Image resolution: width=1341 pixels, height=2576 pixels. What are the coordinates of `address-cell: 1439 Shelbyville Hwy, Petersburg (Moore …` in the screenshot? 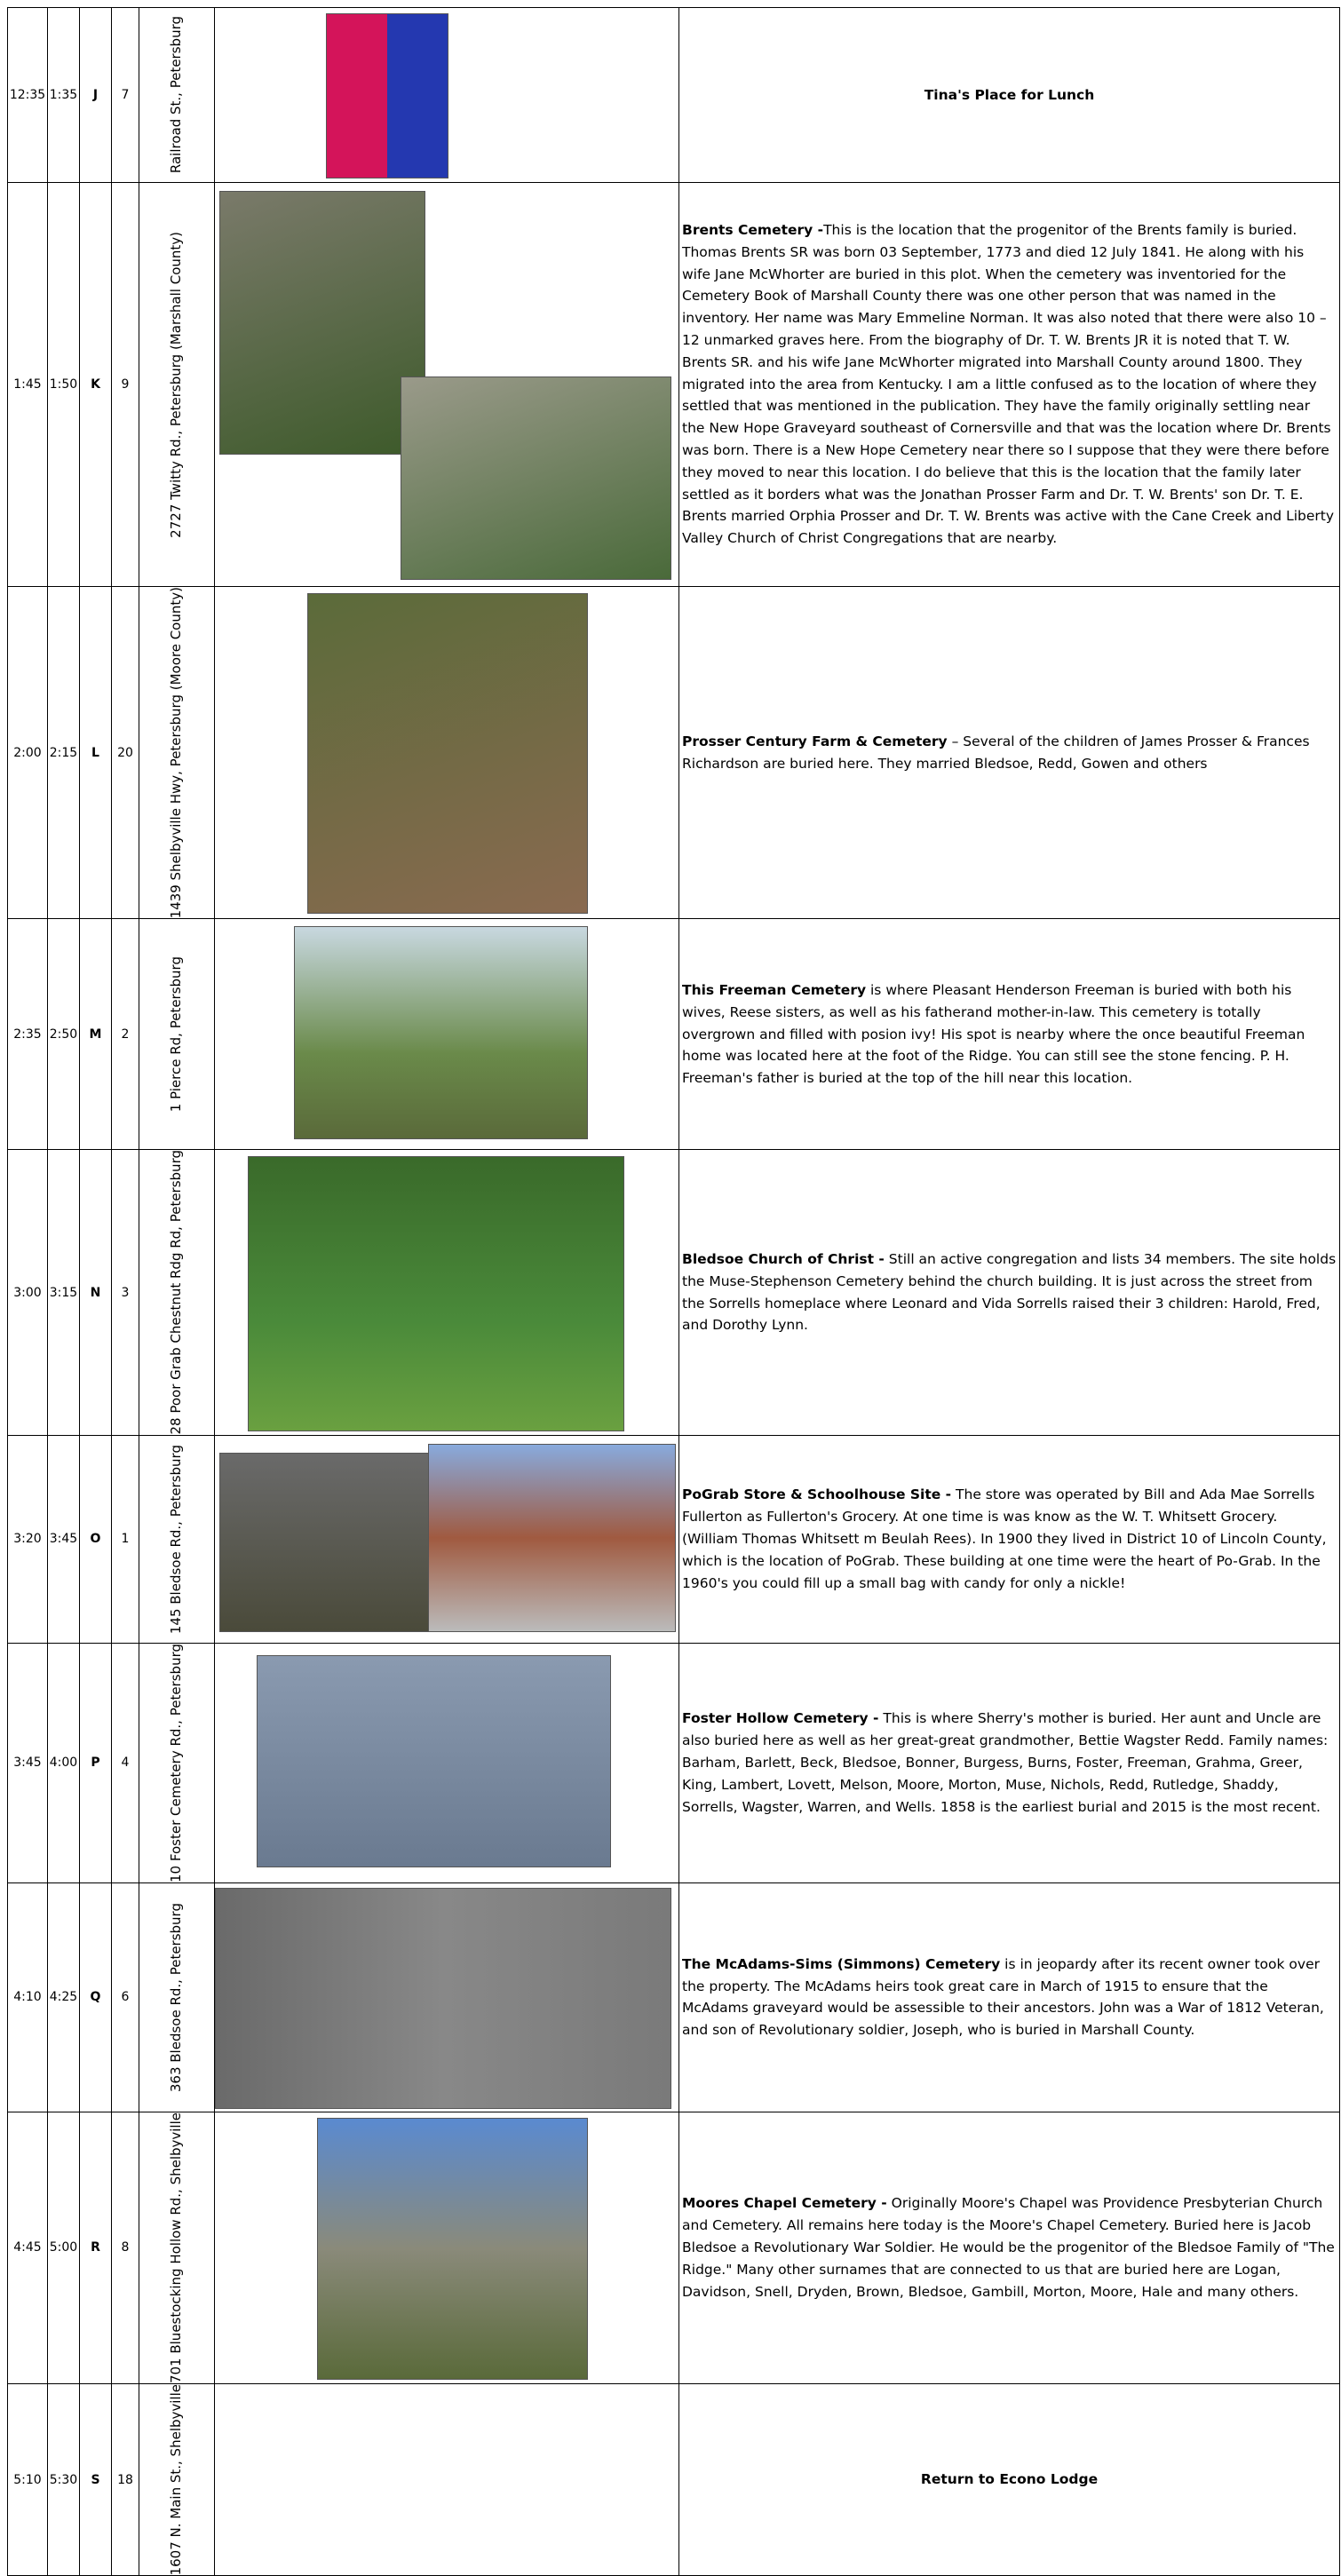 It's located at (177, 753).